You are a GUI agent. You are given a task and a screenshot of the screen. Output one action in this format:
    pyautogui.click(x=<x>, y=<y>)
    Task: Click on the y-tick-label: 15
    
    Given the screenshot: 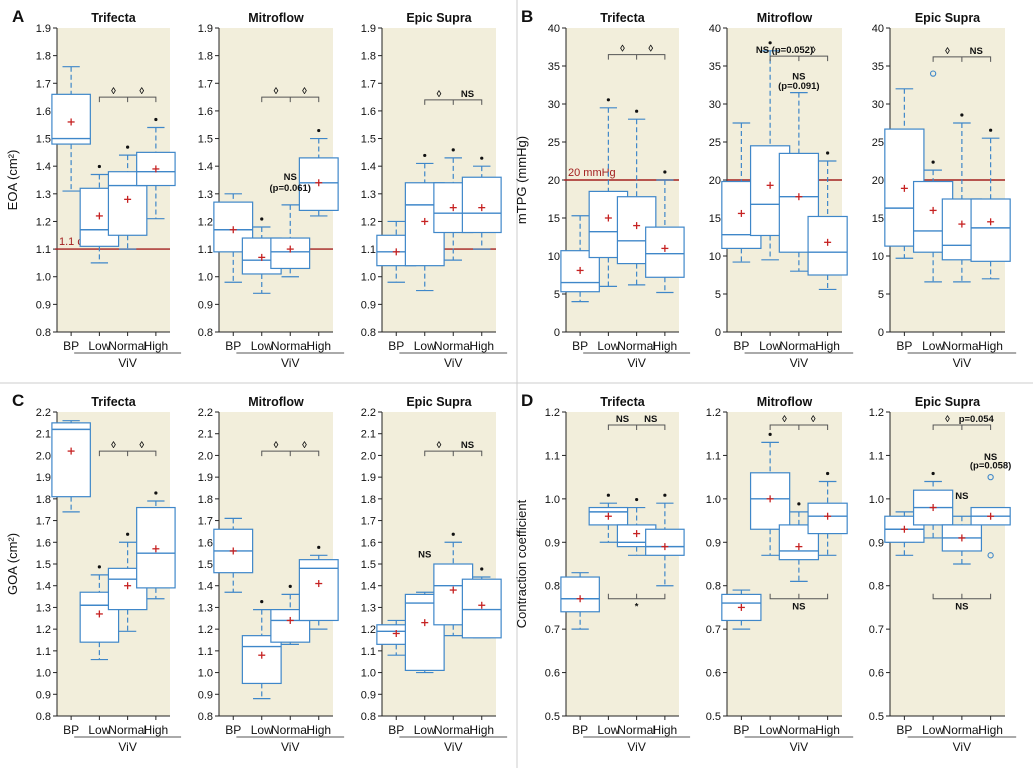 What is the action you would take?
    pyautogui.click(x=554, y=219)
    